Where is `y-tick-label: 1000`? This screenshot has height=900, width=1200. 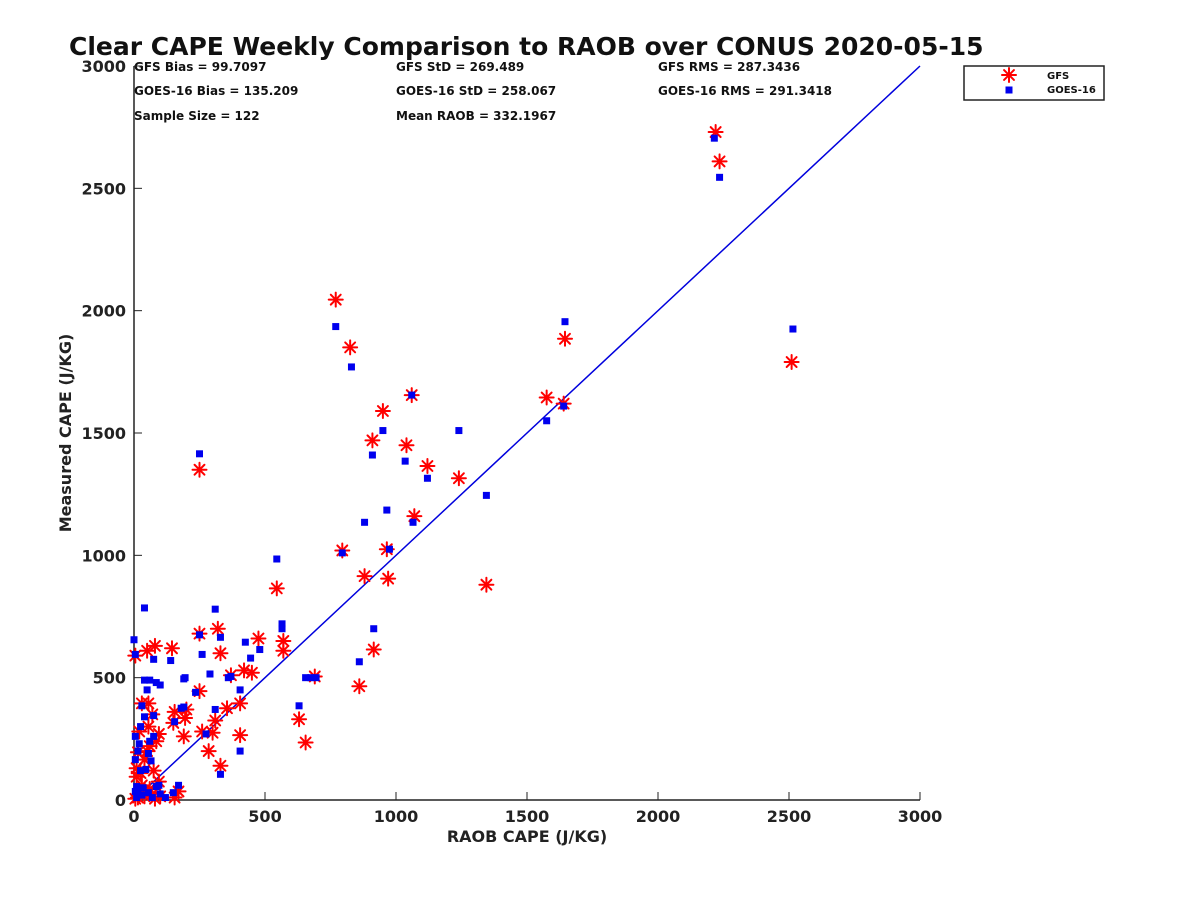
y-tick-label: 1000 is located at coordinates (103, 555).